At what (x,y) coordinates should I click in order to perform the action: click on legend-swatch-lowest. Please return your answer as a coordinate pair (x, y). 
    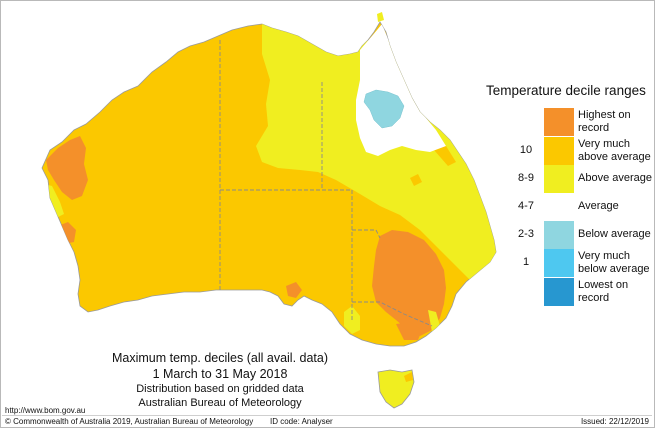
    Looking at the image, I should click on (559, 292).